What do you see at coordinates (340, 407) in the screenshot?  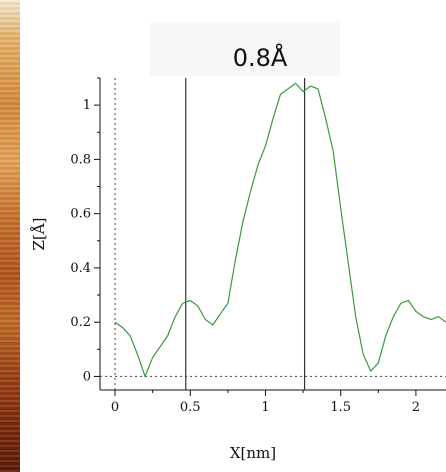 I see `x-tick-label: 1.5` at bounding box center [340, 407].